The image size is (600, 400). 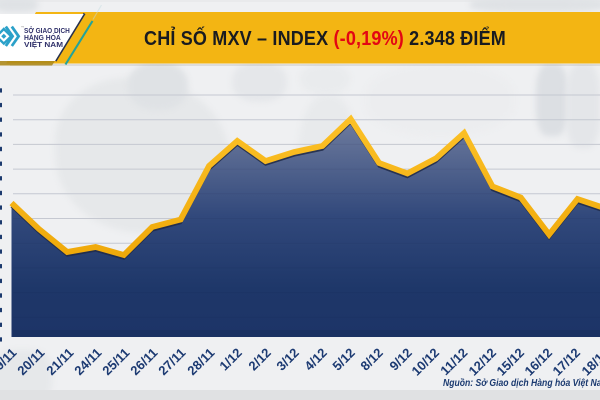 What do you see at coordinates (47, 30) in the screenshot?
I see `svg-text: SỞ GIAO DỊCH` at bounding box center [47, 30].